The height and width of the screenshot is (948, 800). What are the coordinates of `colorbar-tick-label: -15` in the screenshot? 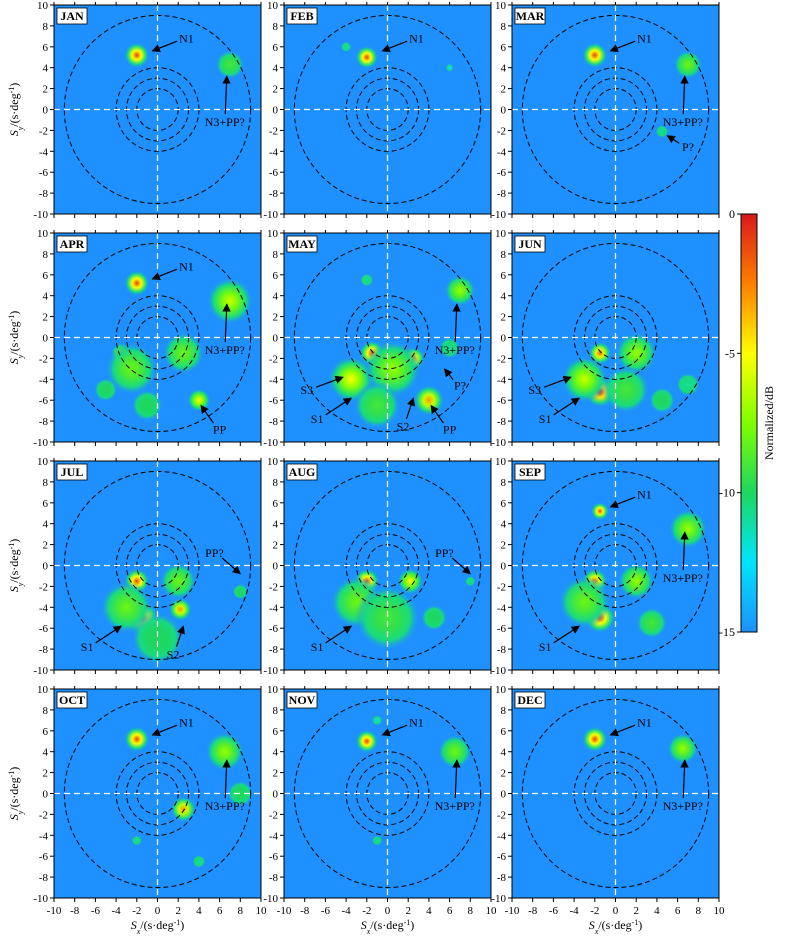 It's located at (727, 632).